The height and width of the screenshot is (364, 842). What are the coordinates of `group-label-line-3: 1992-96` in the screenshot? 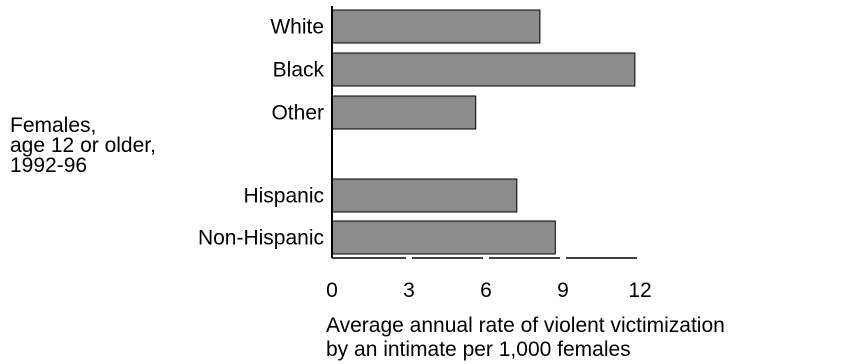 It's located at (49, 165).